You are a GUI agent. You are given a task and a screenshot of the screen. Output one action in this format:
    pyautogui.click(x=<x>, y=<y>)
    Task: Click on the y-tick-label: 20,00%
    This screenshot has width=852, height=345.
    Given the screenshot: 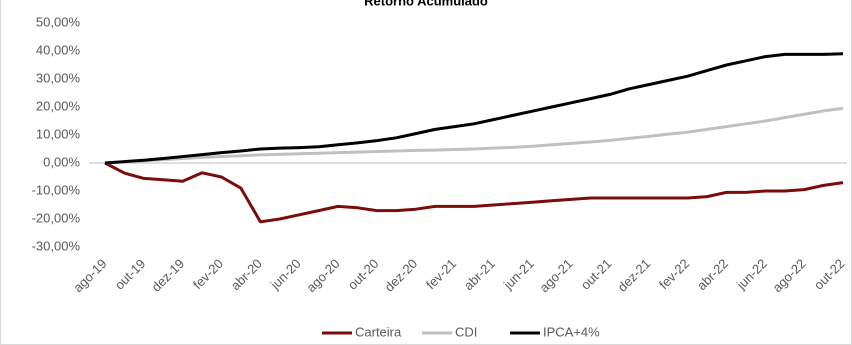 What is the action you would take?
    pyautogui.click(x=58, y=105)
    